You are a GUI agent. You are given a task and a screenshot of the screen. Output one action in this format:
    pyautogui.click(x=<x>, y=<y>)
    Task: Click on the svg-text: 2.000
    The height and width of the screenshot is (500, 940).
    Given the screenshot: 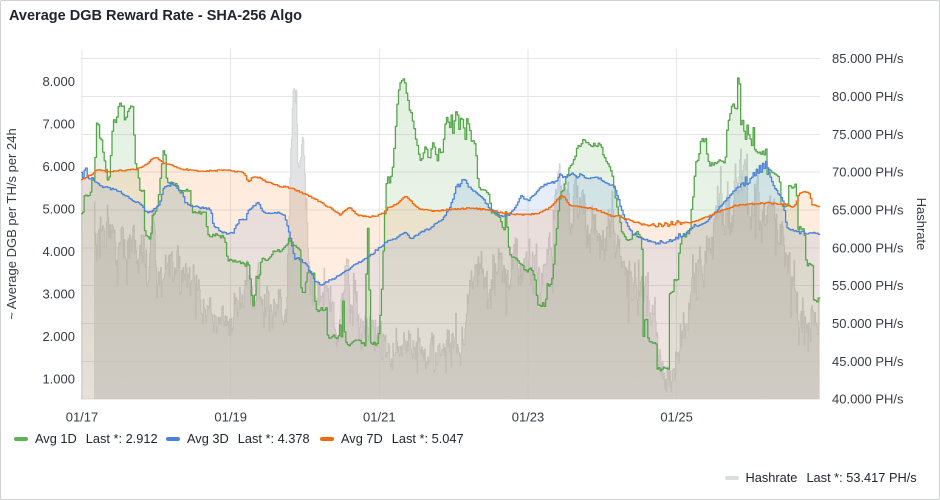 What is the action you would take?
    pyautogui.click(x=58, y=336)
    